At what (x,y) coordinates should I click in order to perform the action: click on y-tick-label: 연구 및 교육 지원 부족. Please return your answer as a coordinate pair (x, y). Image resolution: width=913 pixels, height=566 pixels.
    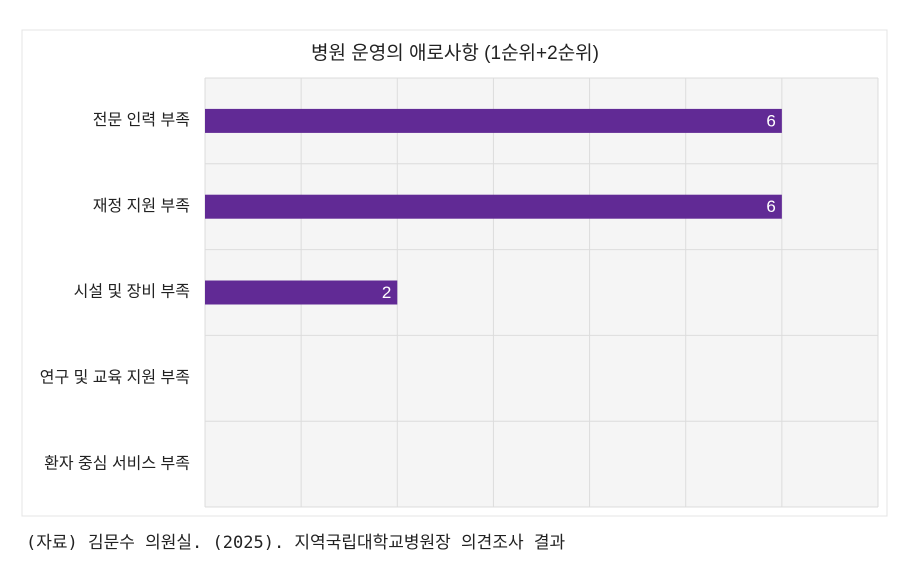
    Looking at the image, I should click on (115, 378).